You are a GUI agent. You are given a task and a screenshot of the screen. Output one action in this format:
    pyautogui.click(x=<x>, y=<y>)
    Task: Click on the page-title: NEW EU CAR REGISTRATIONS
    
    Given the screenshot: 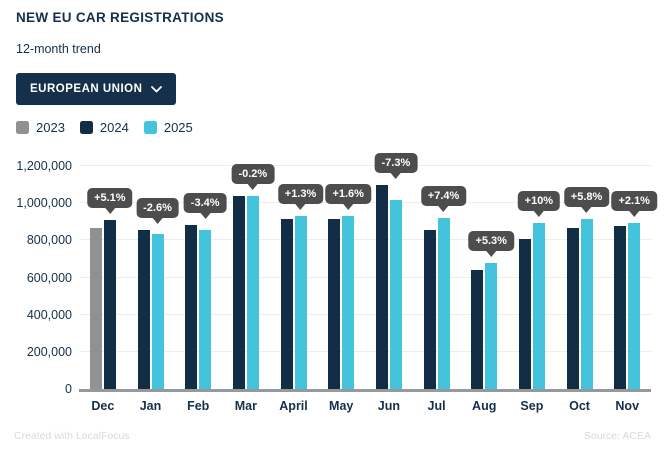 What is the action you would take?
    pyautogui.click(x=120, y=17)
    